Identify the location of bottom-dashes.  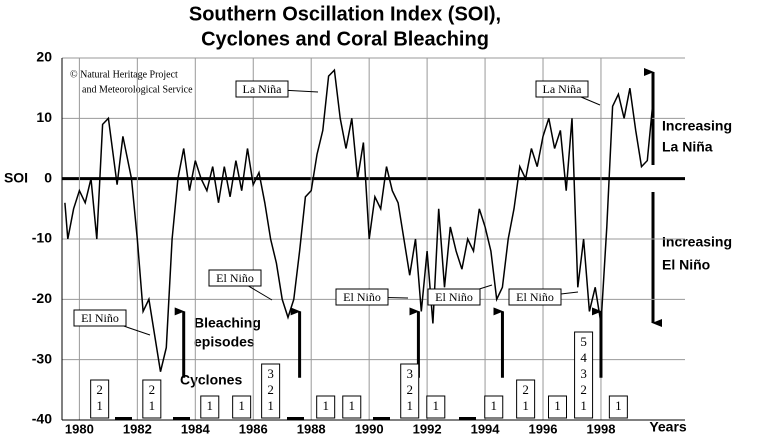
(295, 418).